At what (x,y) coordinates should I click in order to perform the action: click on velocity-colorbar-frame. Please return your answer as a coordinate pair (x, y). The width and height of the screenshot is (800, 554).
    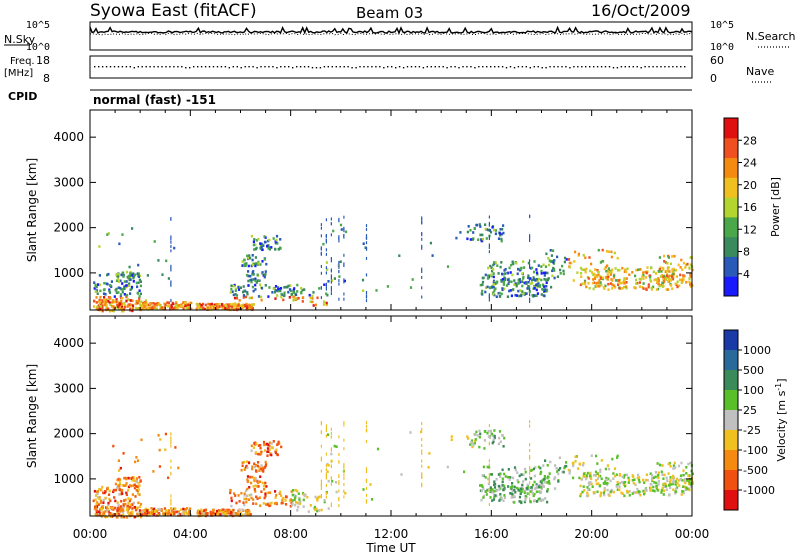
    Looking at the image, I should click on (731, 420).